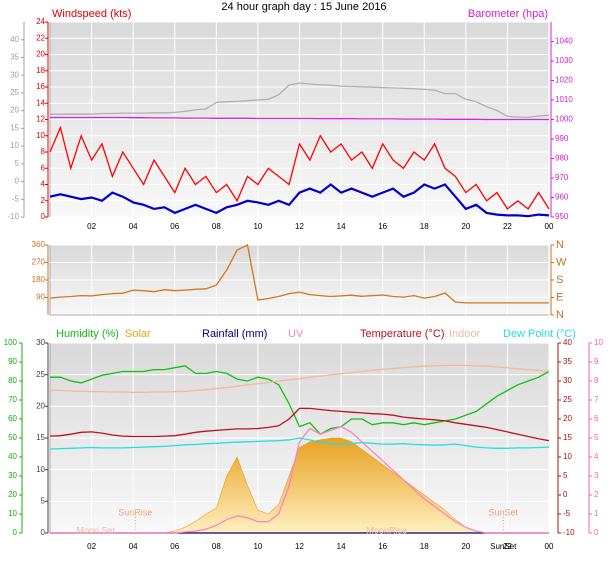 The width and height of the screenshot is (608, 561). I want to click on y-tick-label: 990, so click(562, 138).